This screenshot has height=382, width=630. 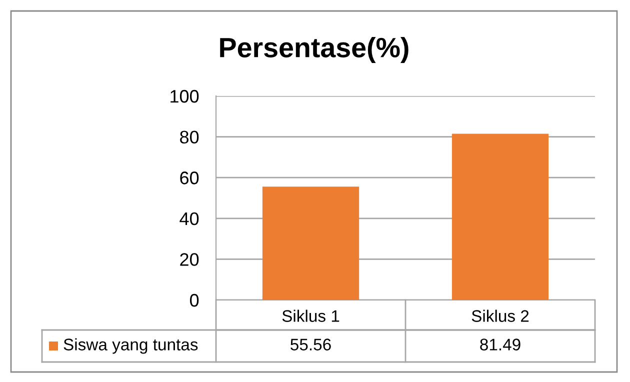 I want to click on y-tick-label: 60, so click(x=189, y=178).